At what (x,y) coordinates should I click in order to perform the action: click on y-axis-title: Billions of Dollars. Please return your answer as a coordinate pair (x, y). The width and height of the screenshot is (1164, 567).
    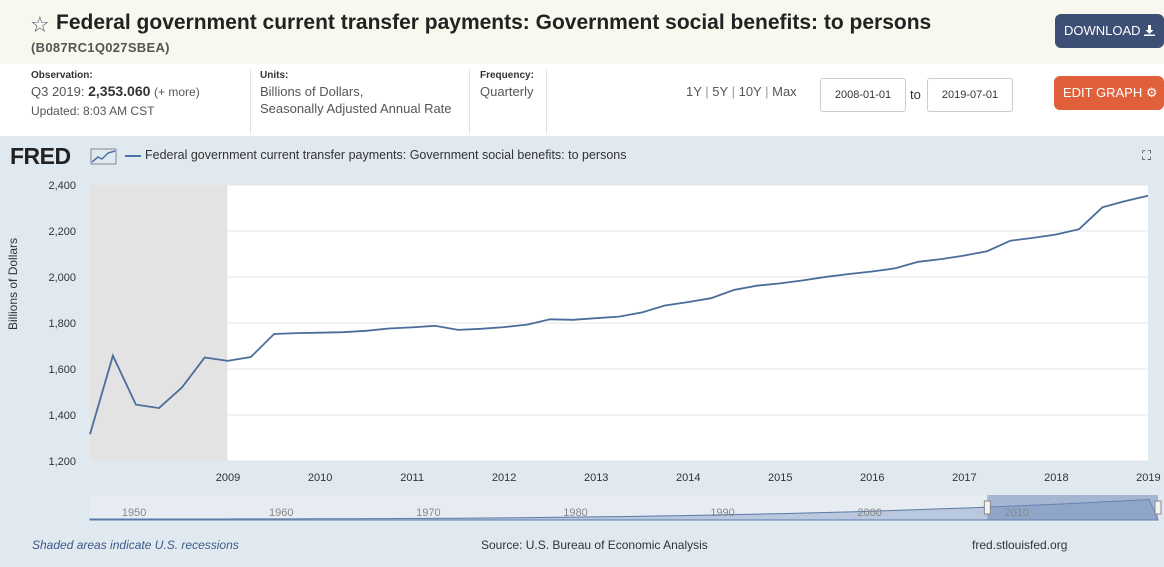
    Looking at the image, I should click on (13, 283).